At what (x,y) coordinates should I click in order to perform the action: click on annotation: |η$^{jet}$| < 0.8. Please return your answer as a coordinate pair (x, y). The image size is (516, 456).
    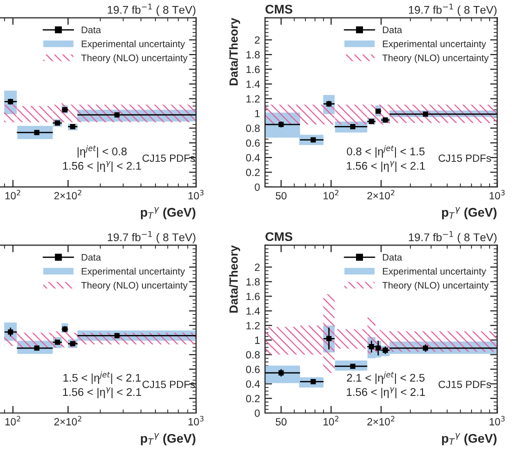
    Looking at the image, I should click on (102, 151).